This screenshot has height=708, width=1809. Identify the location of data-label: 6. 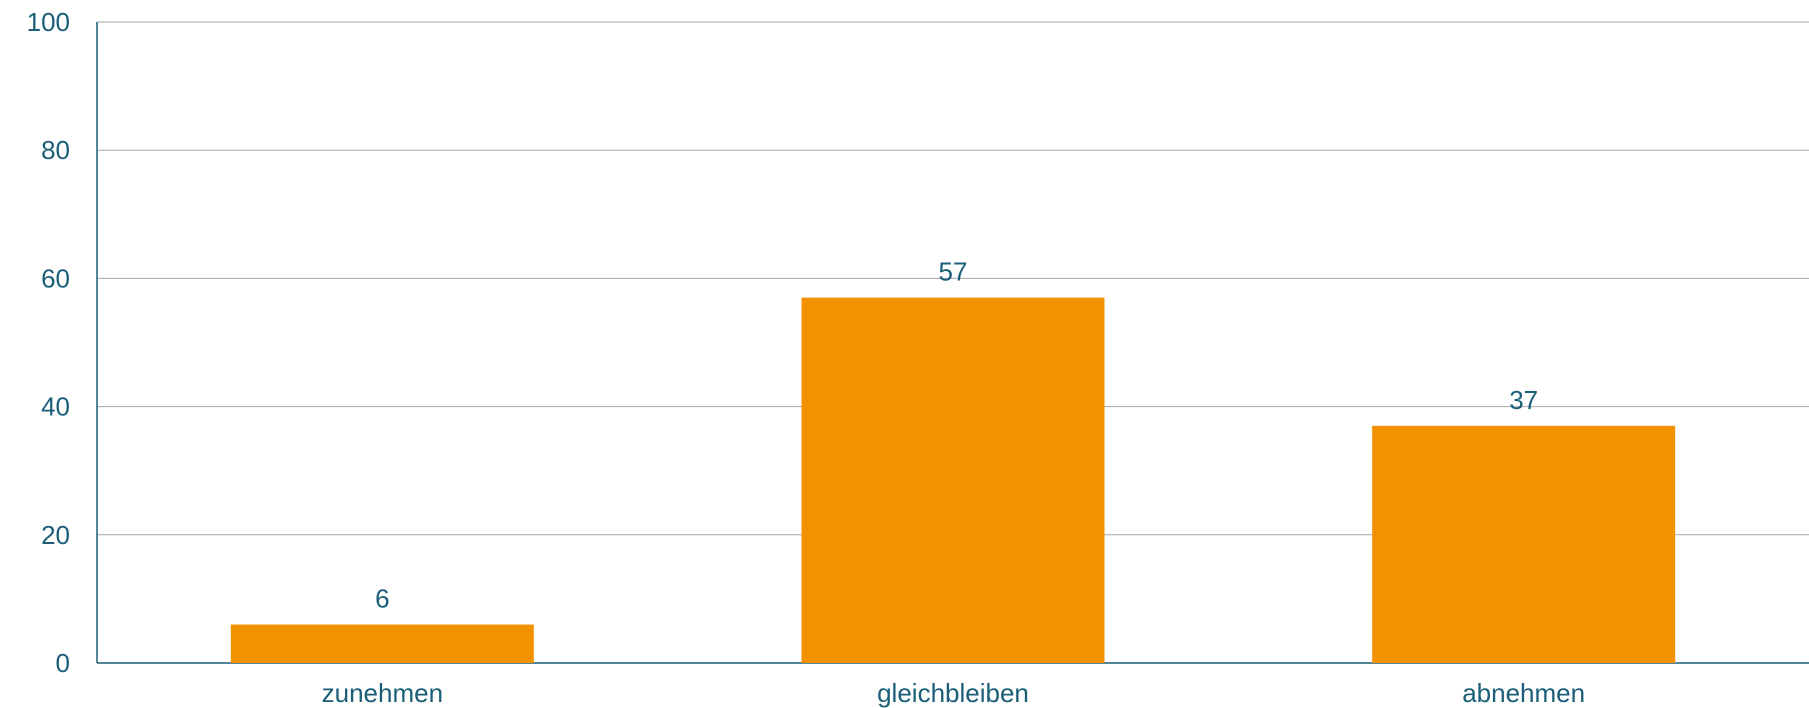
(382, 599).